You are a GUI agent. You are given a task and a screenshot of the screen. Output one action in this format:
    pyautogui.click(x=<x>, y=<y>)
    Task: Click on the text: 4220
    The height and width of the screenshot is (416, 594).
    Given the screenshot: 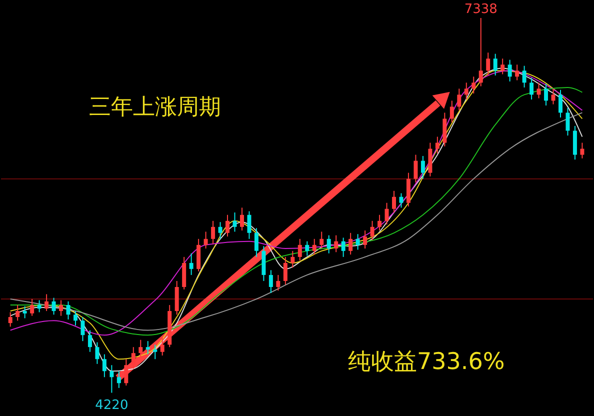 What is the action you would take?
    pyautogui.click(x=111, y=405)
    